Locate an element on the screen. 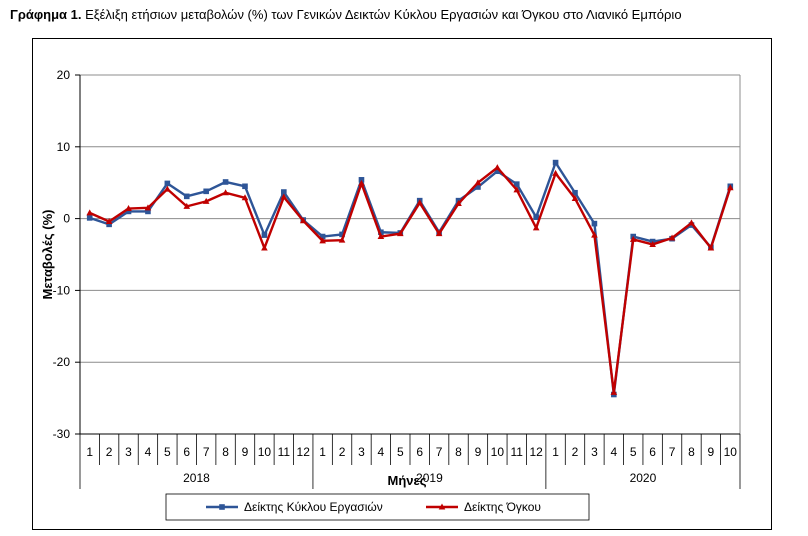  y-tick-label: 0 is located at coordinates (66, 219).